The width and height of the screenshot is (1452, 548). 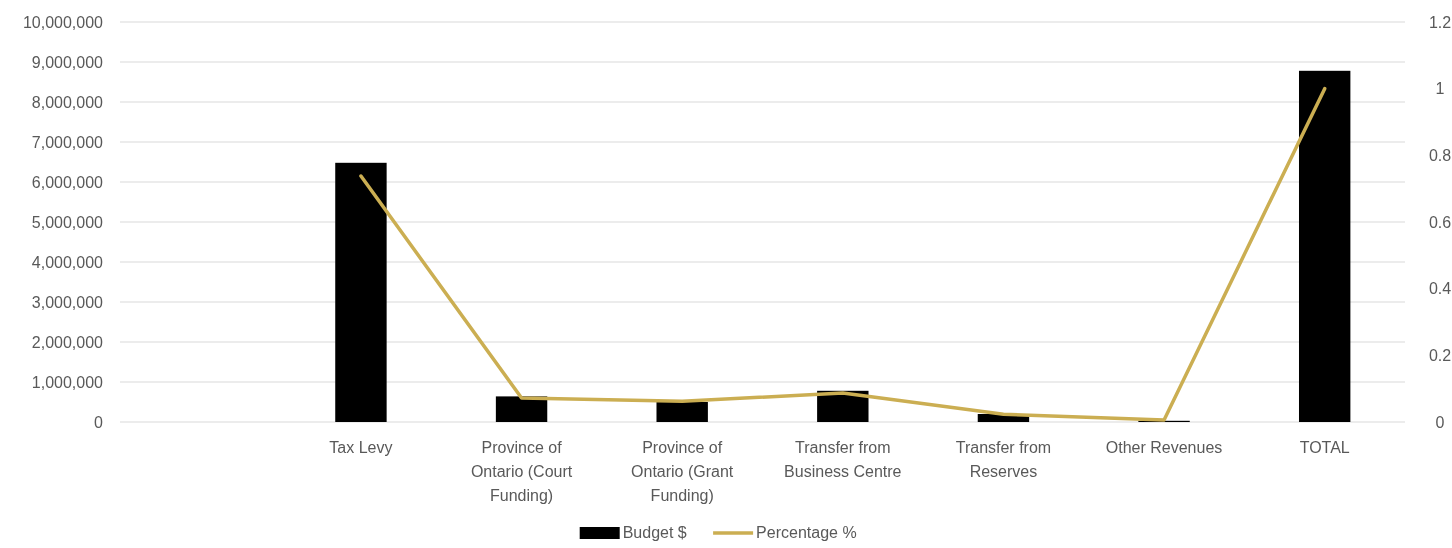 I want to click on y-tick-label: 5,000,000, so click(x=67, y=222).